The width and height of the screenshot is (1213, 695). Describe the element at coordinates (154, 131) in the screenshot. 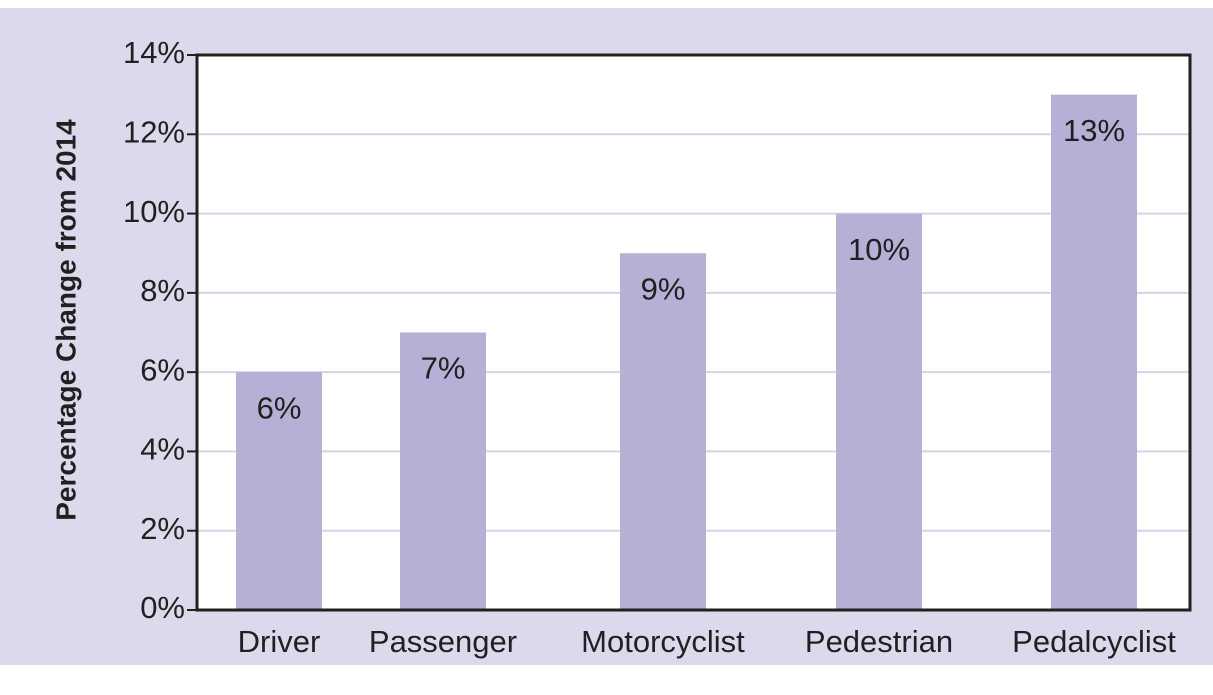

I see `y-tick-label: 12%` at that location.